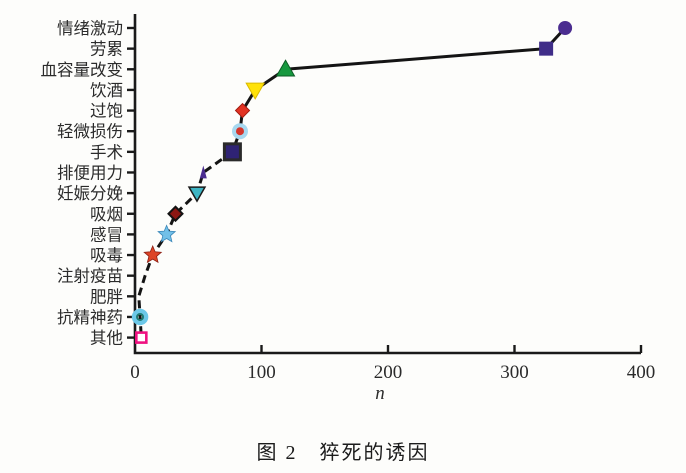 The height and width of the screenshot is (473, 686). Describe the element at coordinates (388, 372) in the screenshot. I see `x-tick-label: 200` at that location.